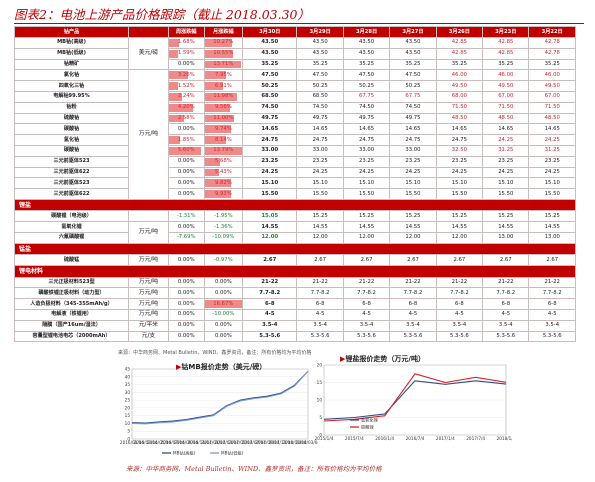  What do you see at coordinates (223, 260) in the screenshot?
I see `monthly-change: -0.97%` at bounding box center [223, 260].